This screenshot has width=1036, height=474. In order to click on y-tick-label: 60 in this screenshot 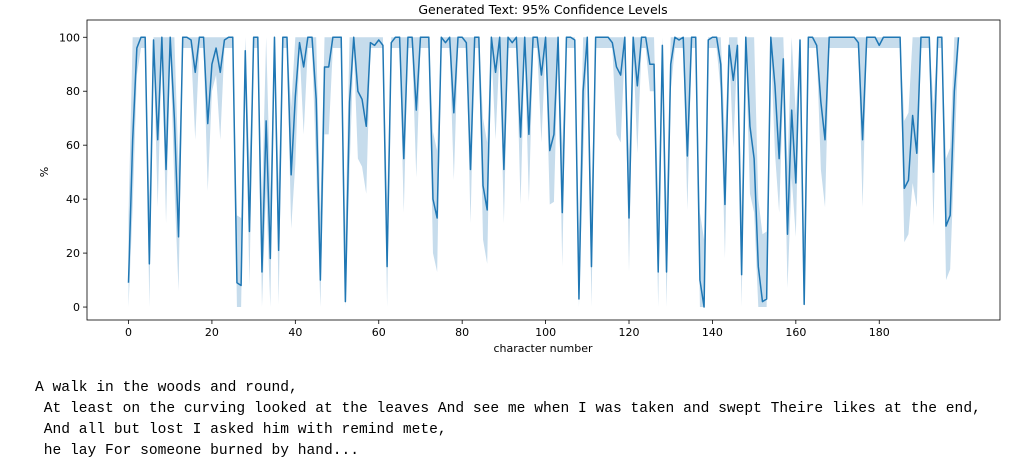, I will do `click(73, 145)`.